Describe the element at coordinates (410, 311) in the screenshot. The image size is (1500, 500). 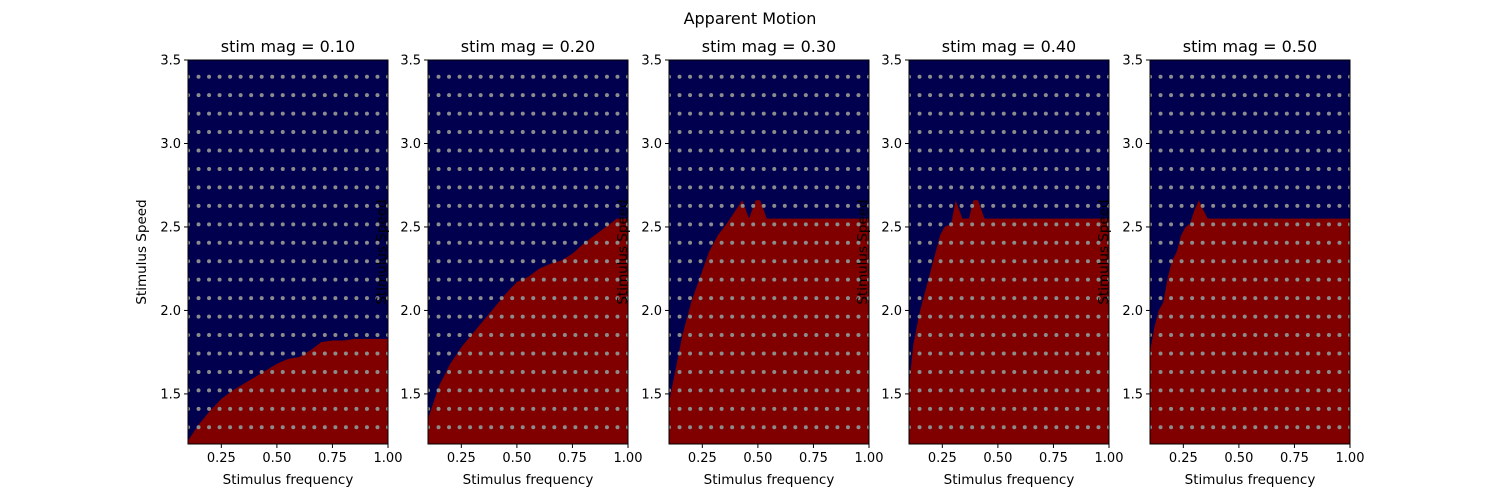
I see `y-tick-label: 2.0` at that location.